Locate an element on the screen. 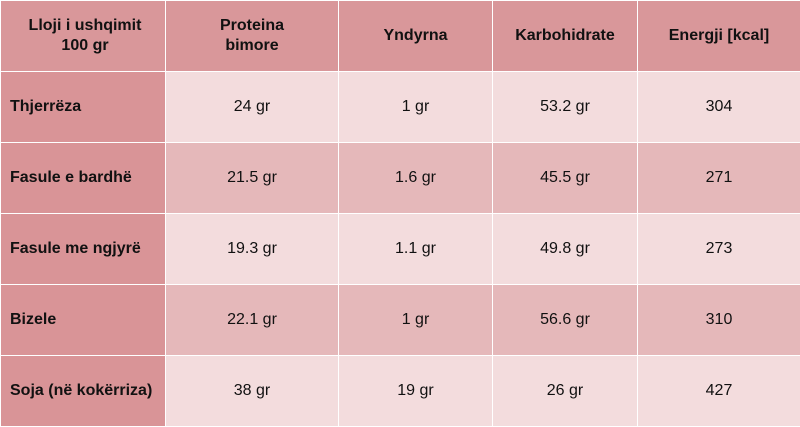  protein-cell: 19.3 gr is located at coordinates (252, 249).